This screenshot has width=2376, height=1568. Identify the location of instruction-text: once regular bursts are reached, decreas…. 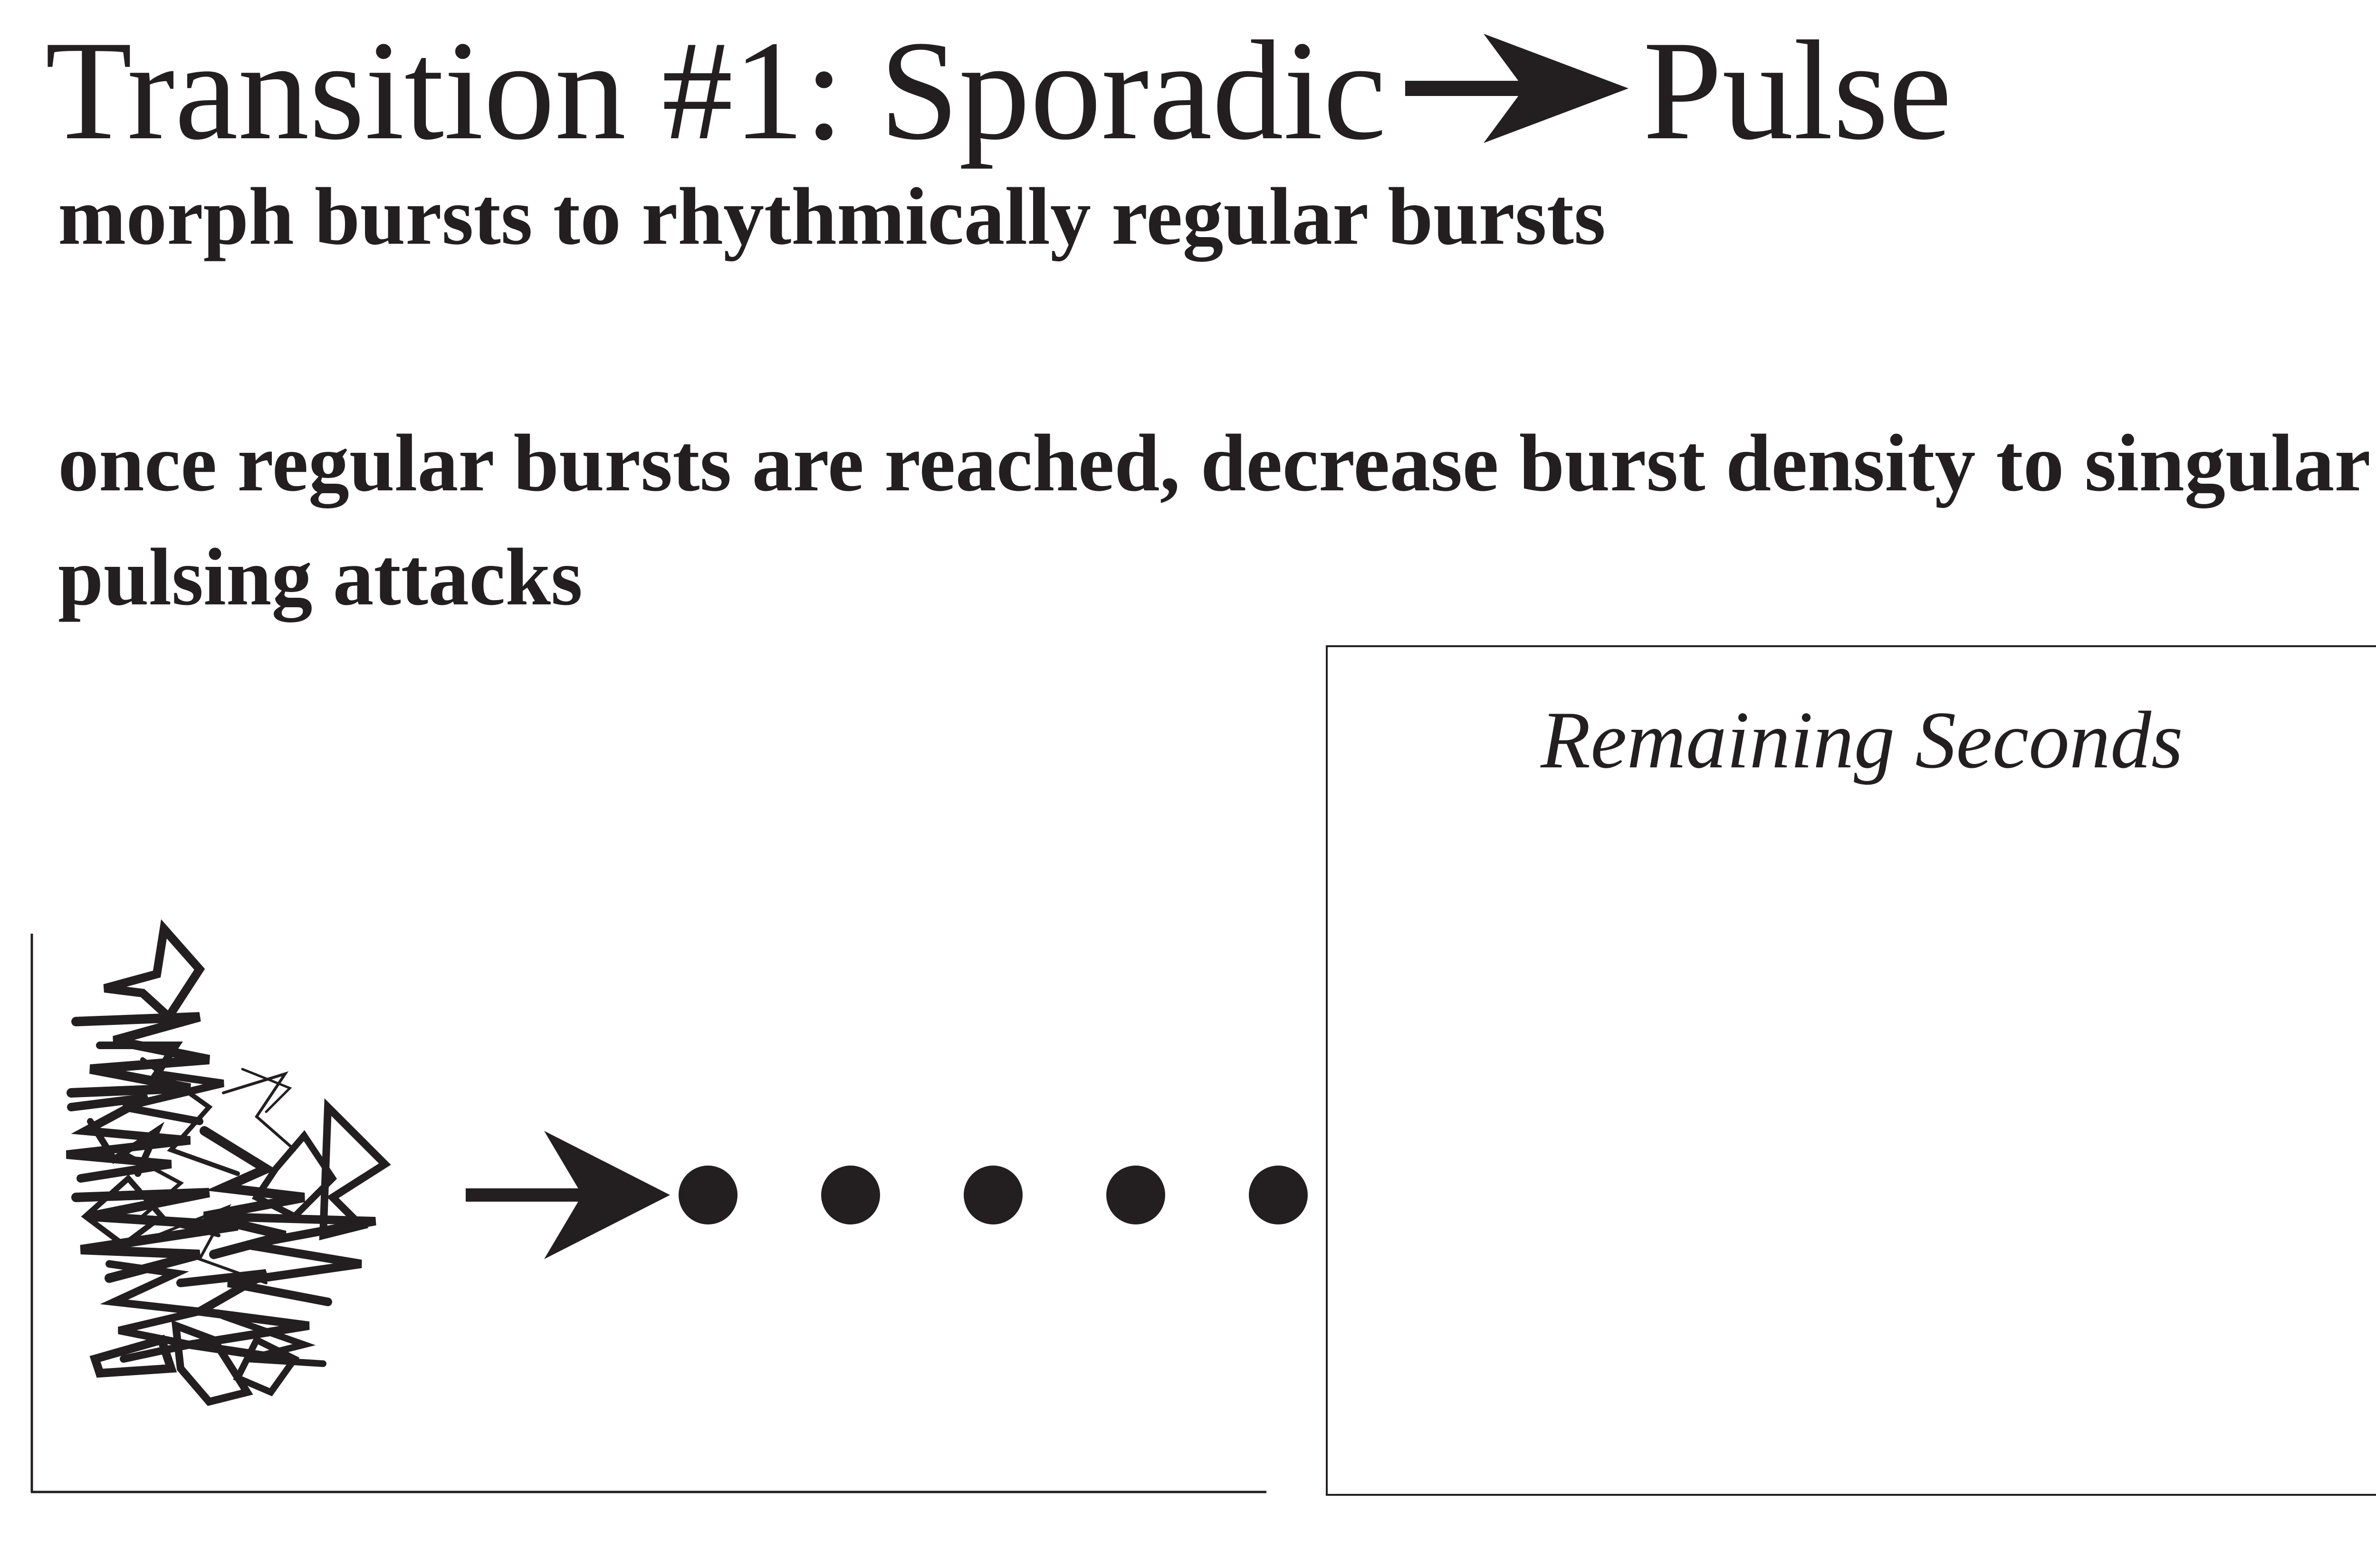
(1213, 520).